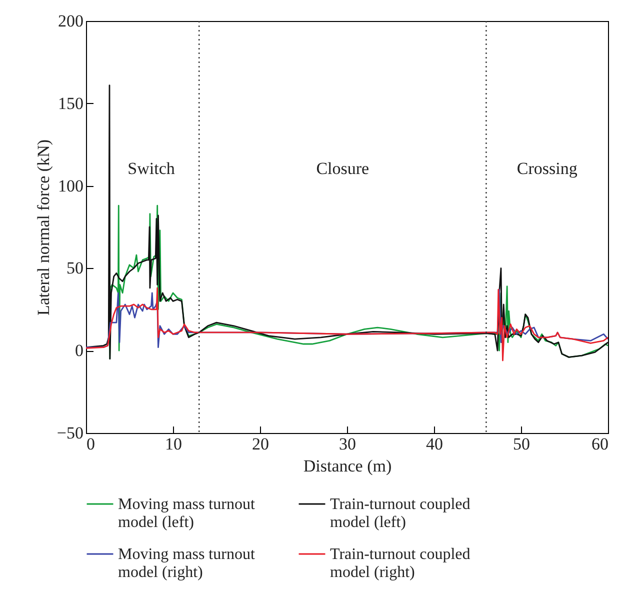  Describe the element at coordinates (90, 444) in the screenshot. I see `x-tick-label: 0` at that location.